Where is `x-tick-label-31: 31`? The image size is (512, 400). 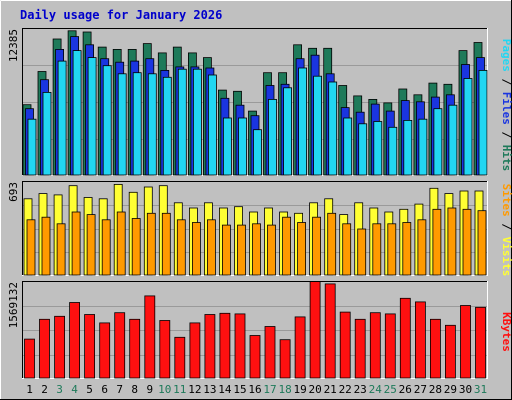
x-tick-label-31: 31 is located at coordinates (480, 389).